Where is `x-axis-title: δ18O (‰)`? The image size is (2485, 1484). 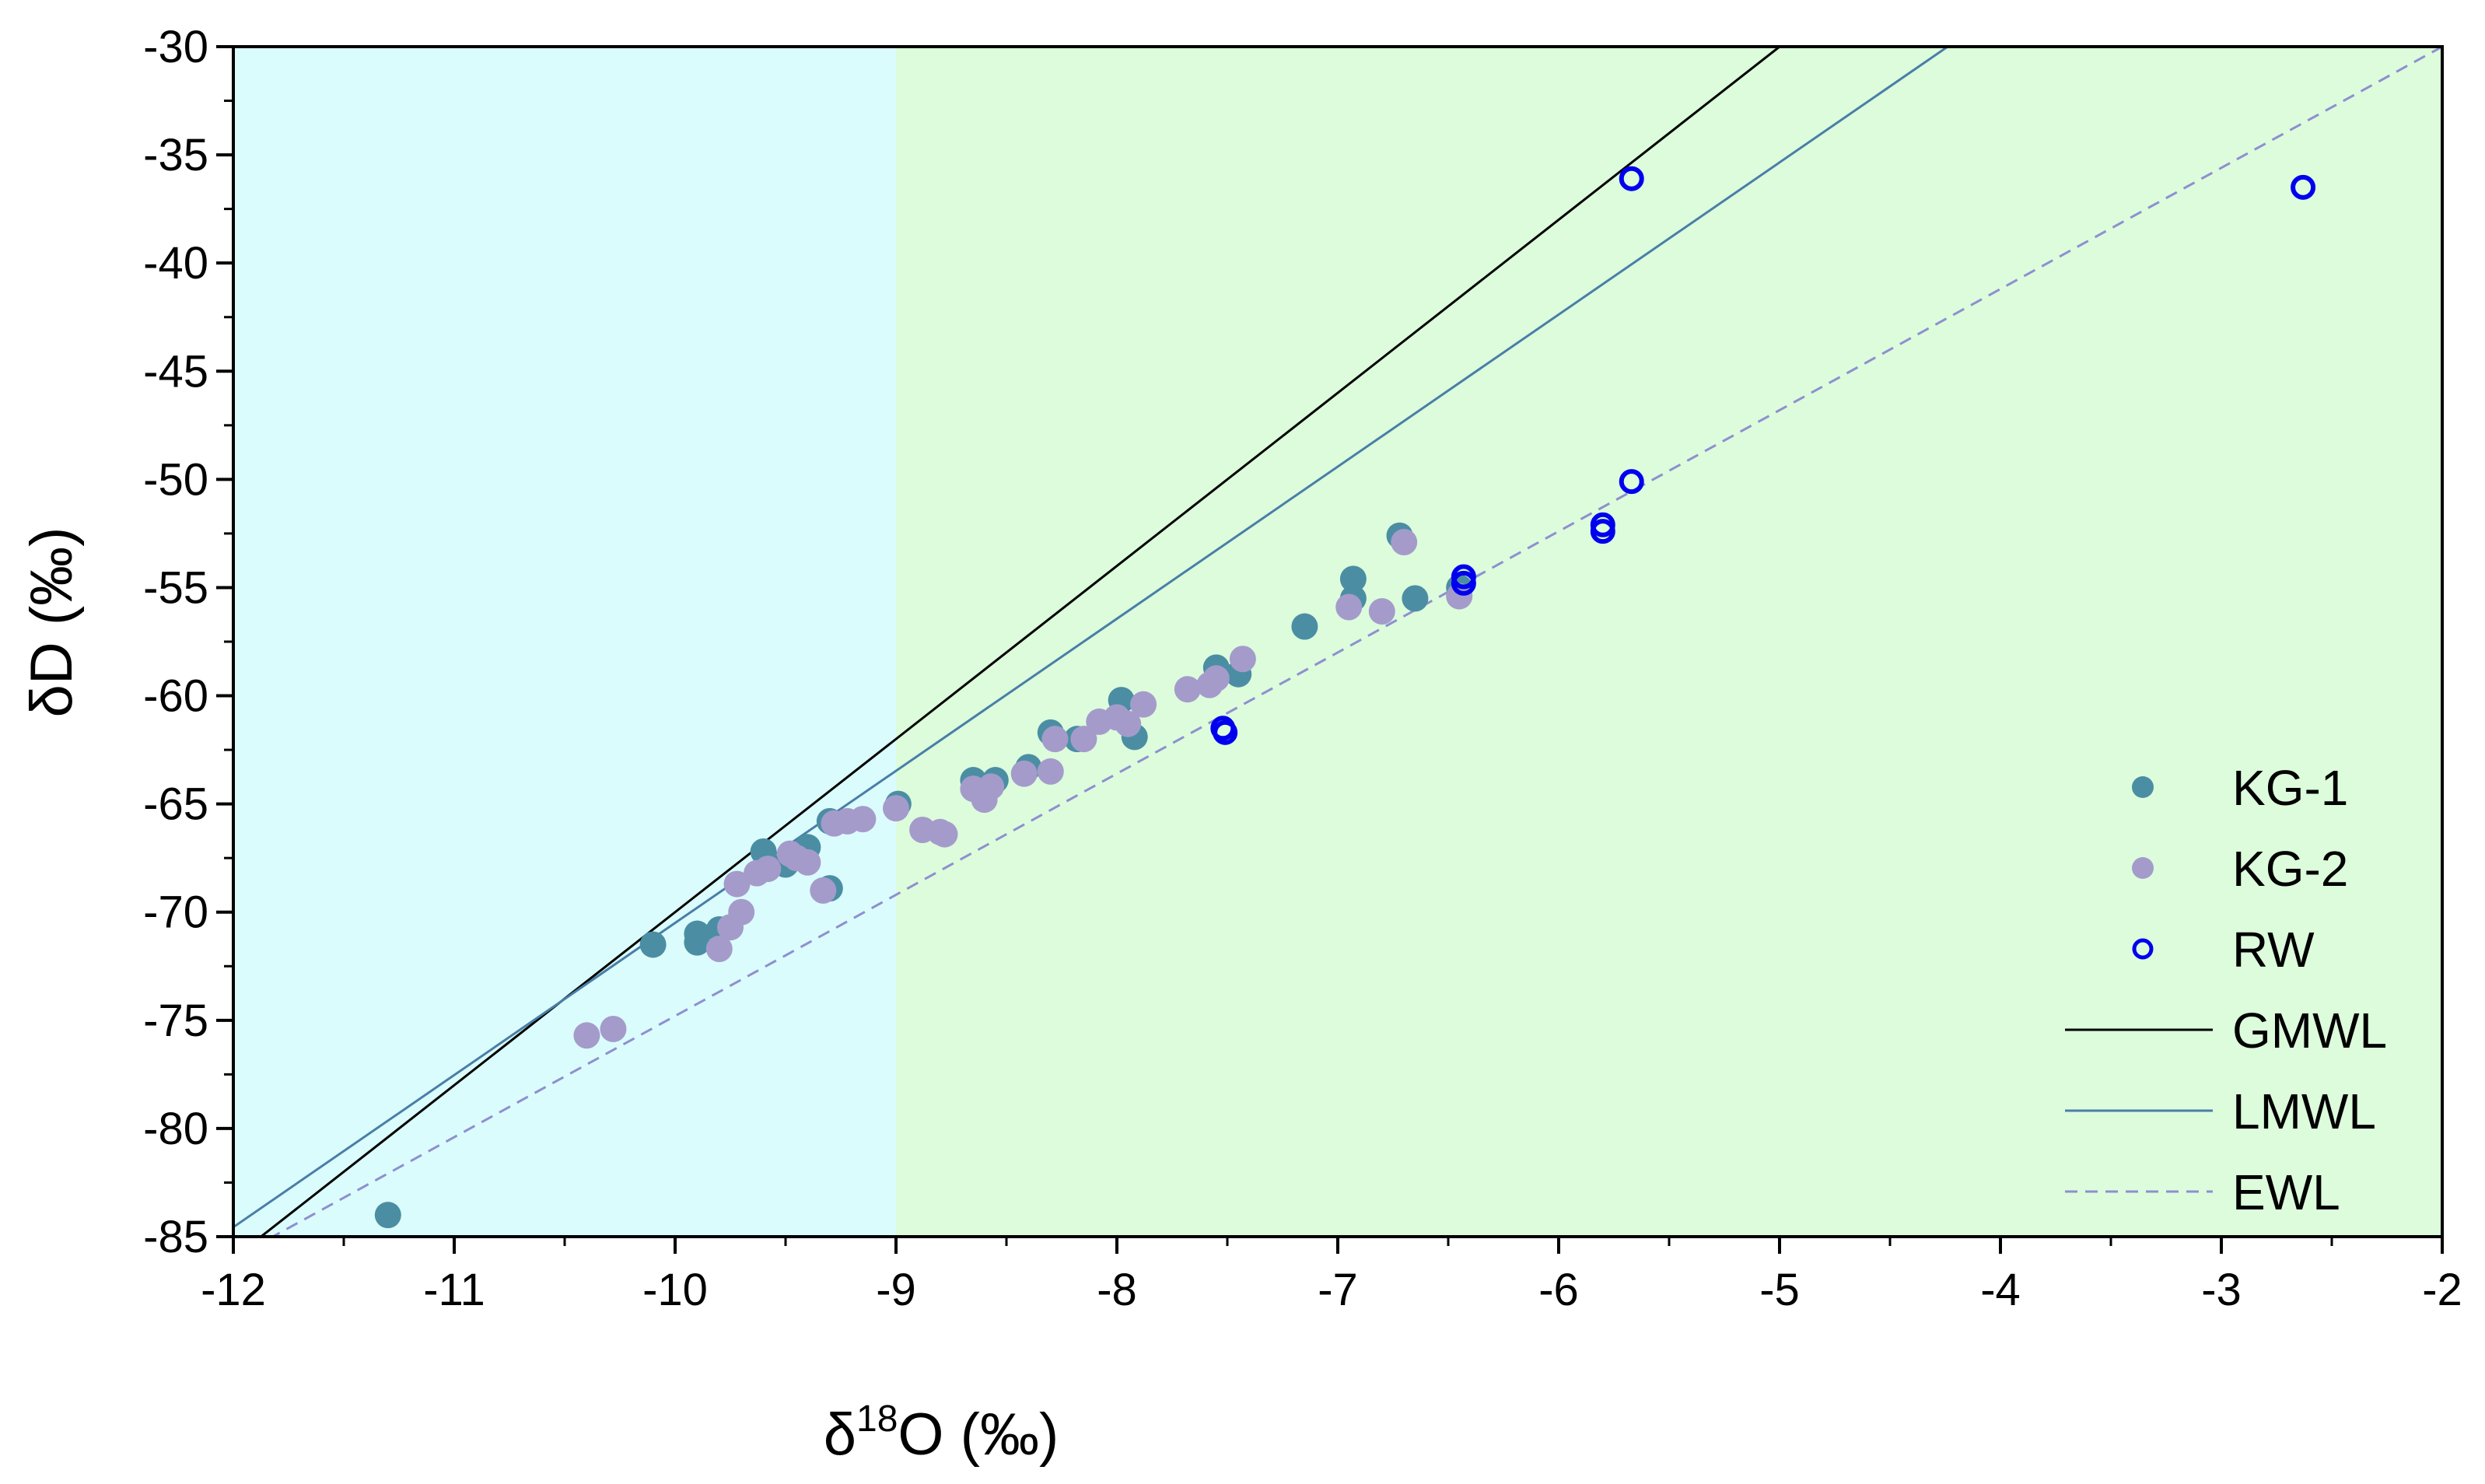
x-axis-title: δ18O (‰) is located at coordinates (941, 1433).